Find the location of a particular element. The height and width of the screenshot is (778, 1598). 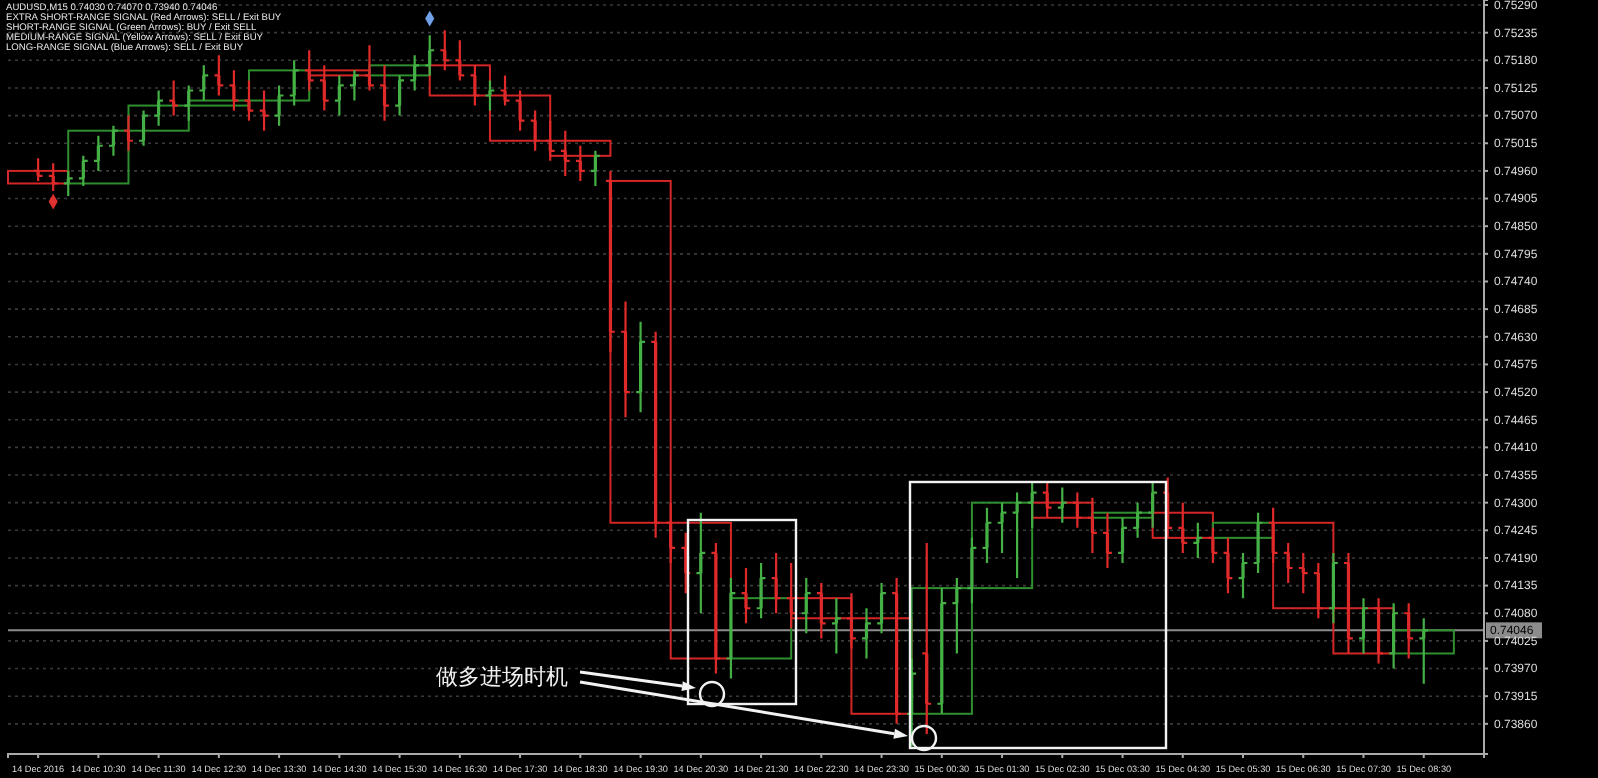

annotation: 做多进场时机 is located at coordinates (502, 677).